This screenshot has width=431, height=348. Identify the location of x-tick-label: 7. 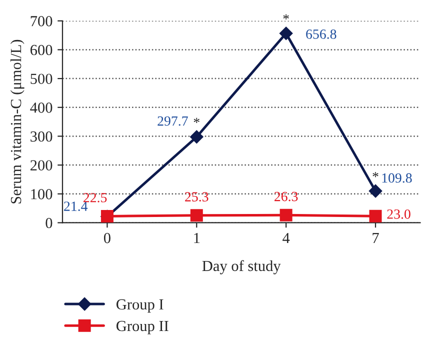
(375, 238).